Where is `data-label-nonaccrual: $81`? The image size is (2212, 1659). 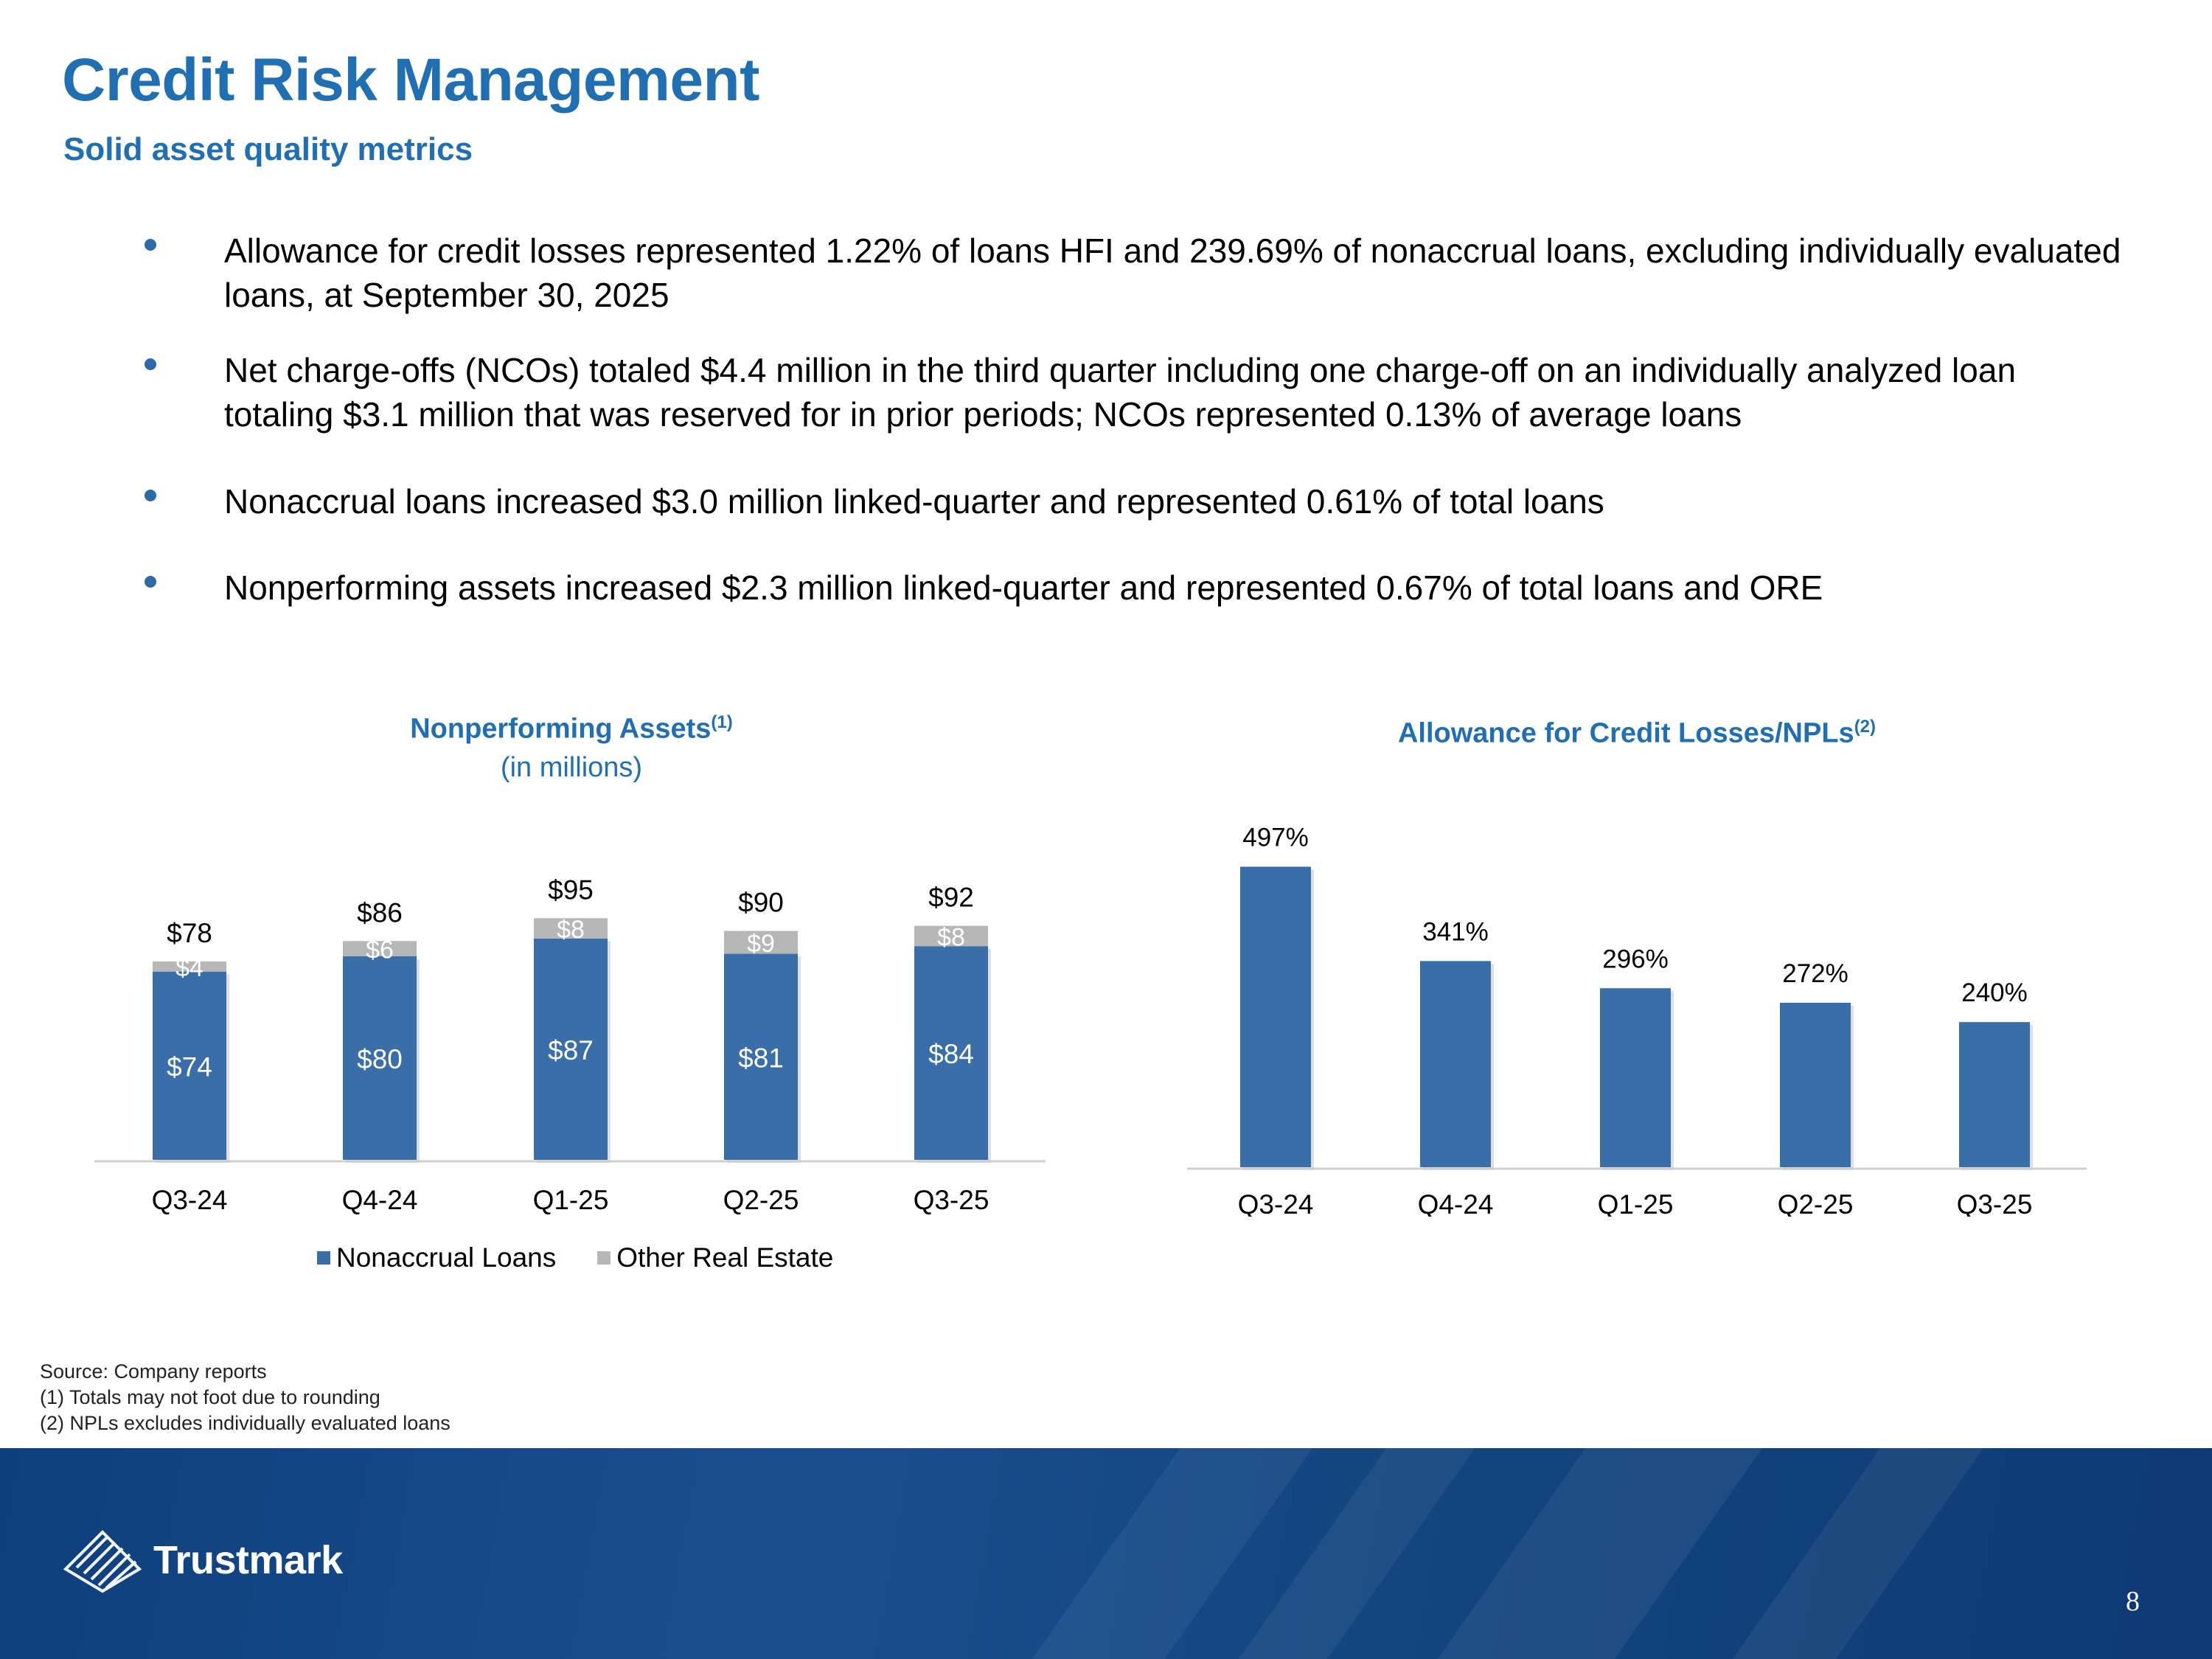
data-label-nonaccrual: $81 is located at coordinates (761, 1058).